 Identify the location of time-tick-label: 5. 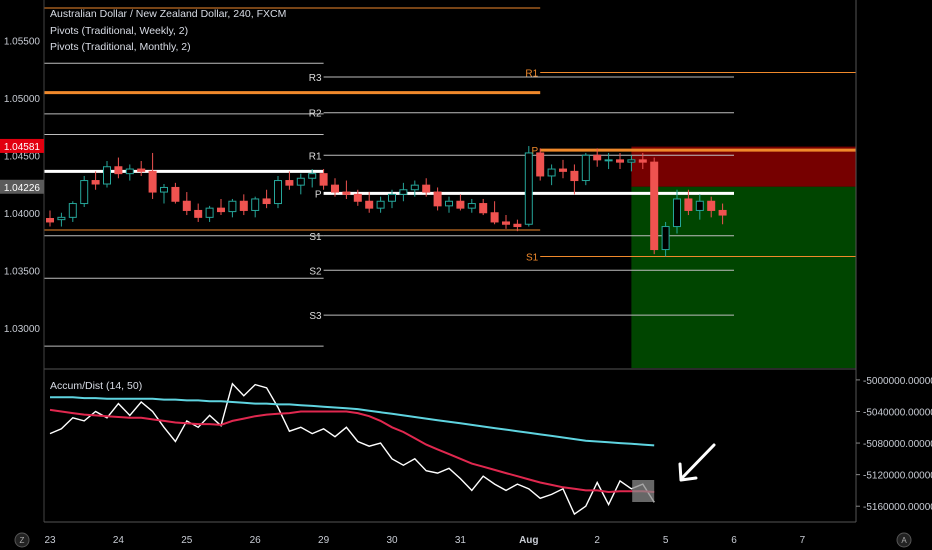
(666, 540).